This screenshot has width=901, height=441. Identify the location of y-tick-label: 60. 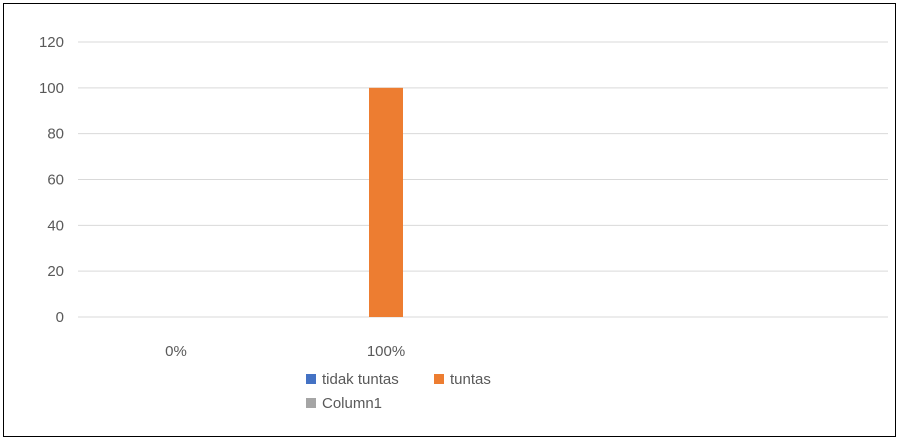
(55, 180).